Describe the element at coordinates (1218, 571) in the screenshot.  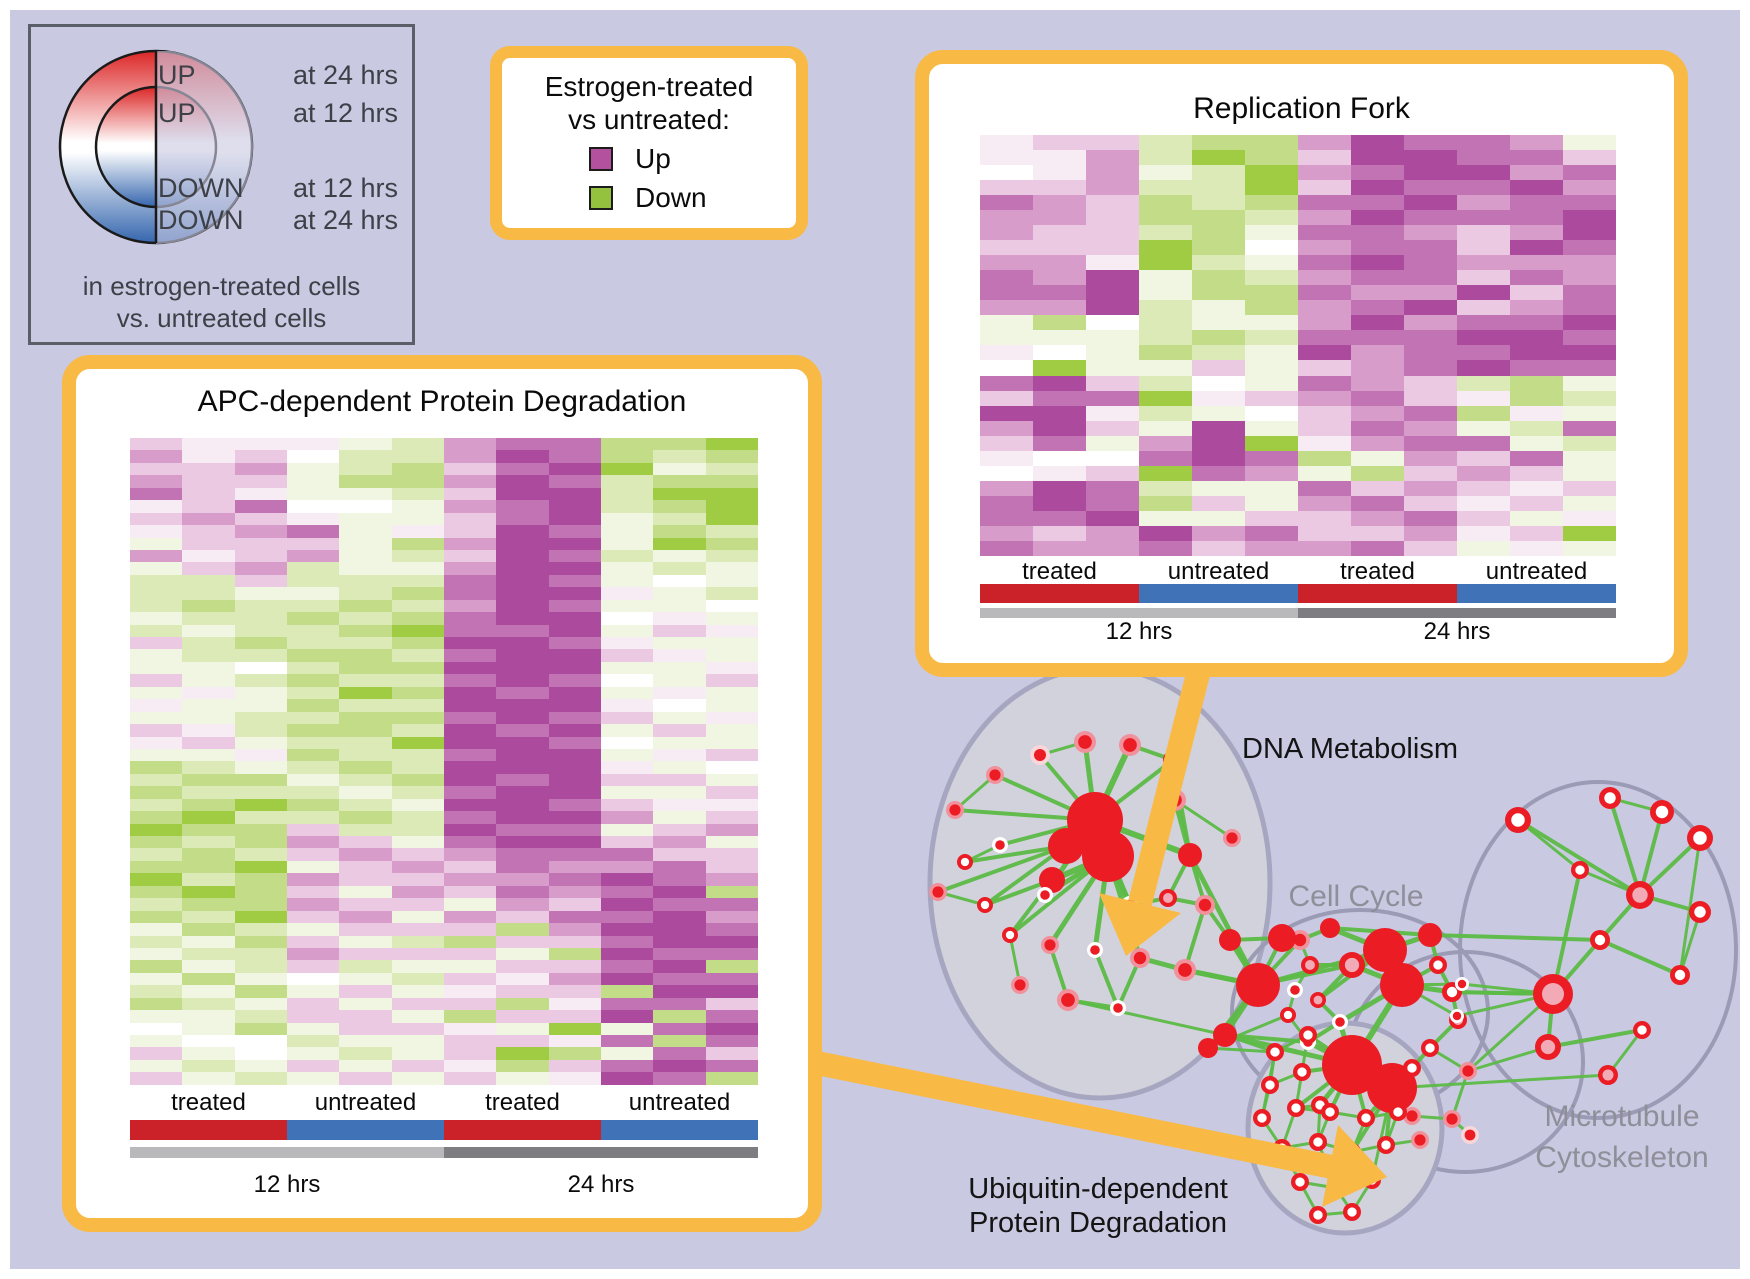
I see `rf-group-untreated-1: untreated` at that location.